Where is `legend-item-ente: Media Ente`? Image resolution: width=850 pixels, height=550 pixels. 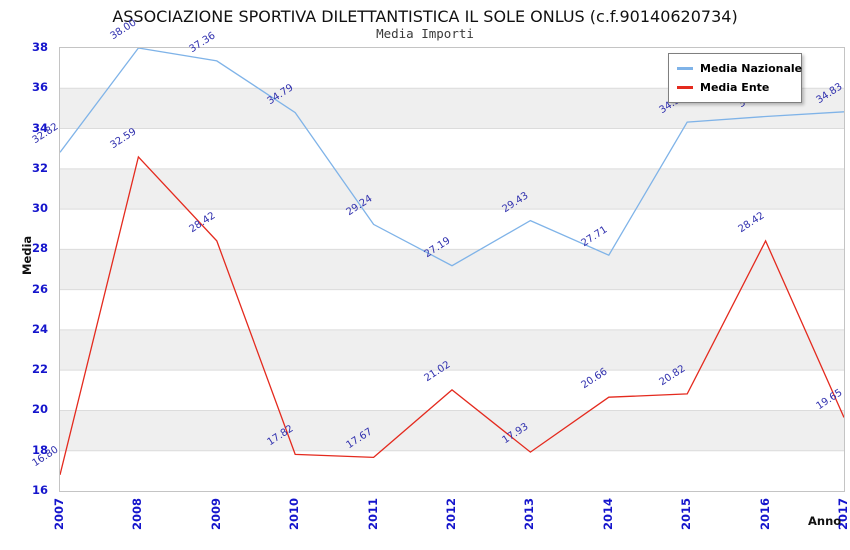
legend-item-ente: Media Ente is located at coordinates (735, 87).